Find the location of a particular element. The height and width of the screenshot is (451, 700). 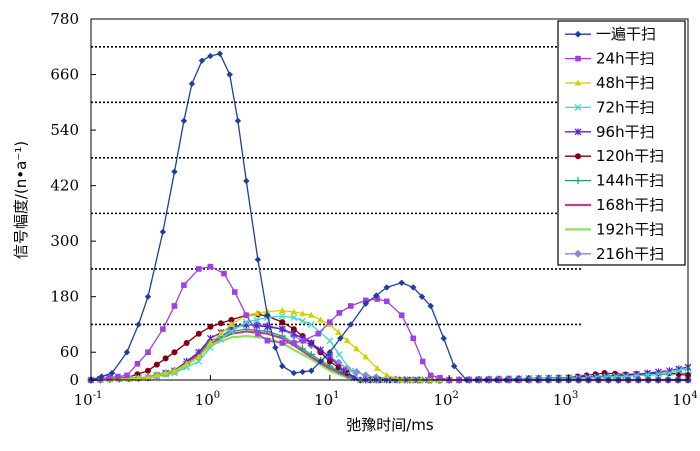

x-tick-label: 10⁻¹ is located at coordinates (88, 399).